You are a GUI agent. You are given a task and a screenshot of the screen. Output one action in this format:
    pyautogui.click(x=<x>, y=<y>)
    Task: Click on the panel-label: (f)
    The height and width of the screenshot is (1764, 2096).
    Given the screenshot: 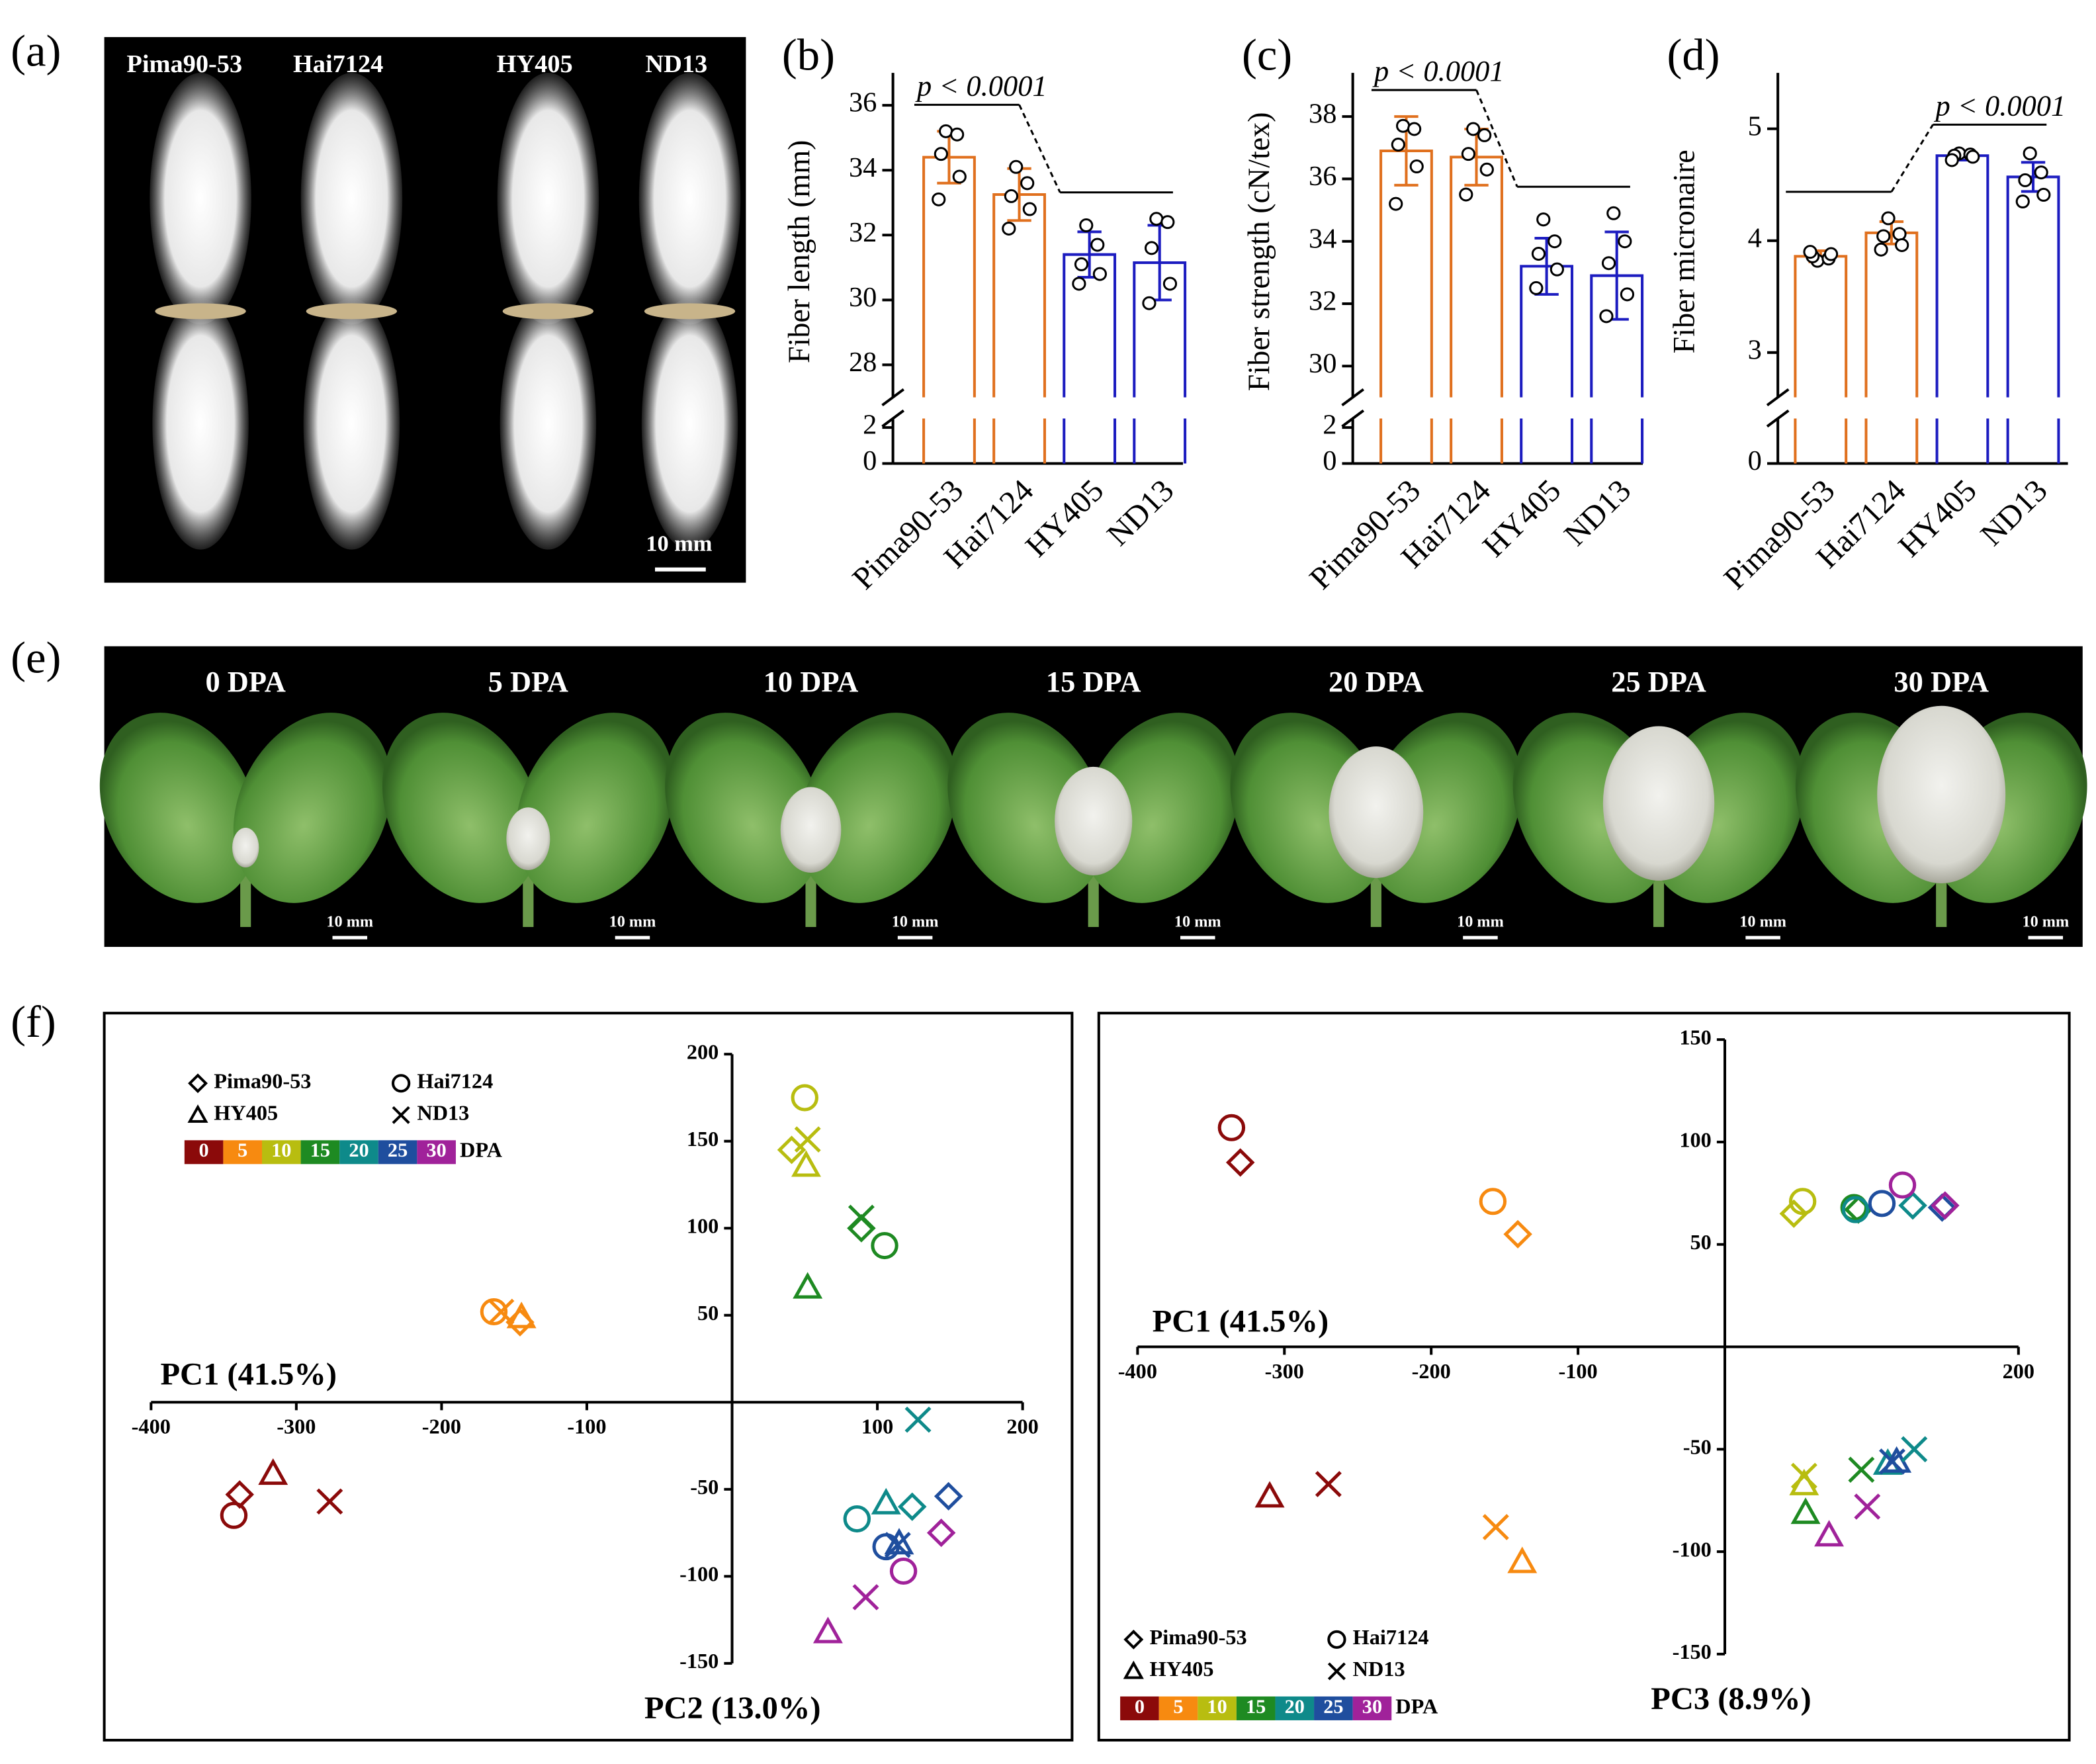 What is the action you would take?
    pyautogui.click(x=34, y=1021)
    